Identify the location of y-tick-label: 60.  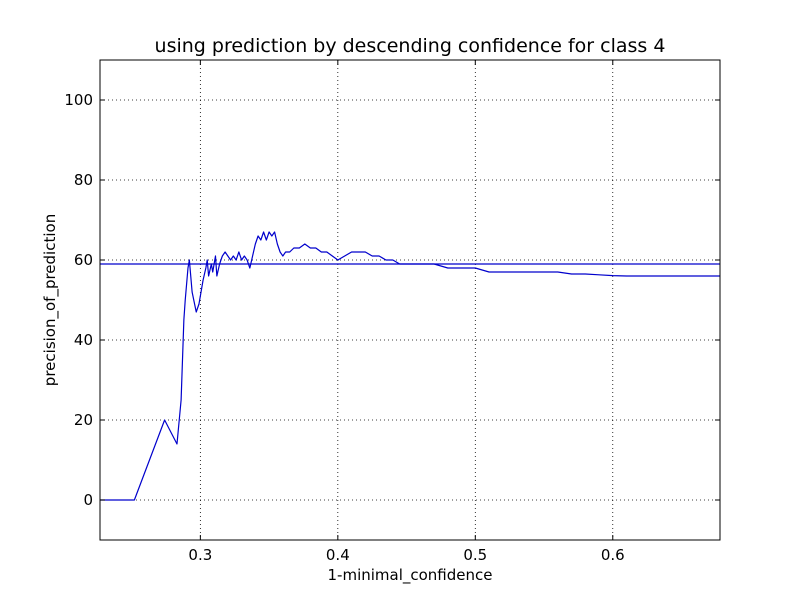
(83, 260).